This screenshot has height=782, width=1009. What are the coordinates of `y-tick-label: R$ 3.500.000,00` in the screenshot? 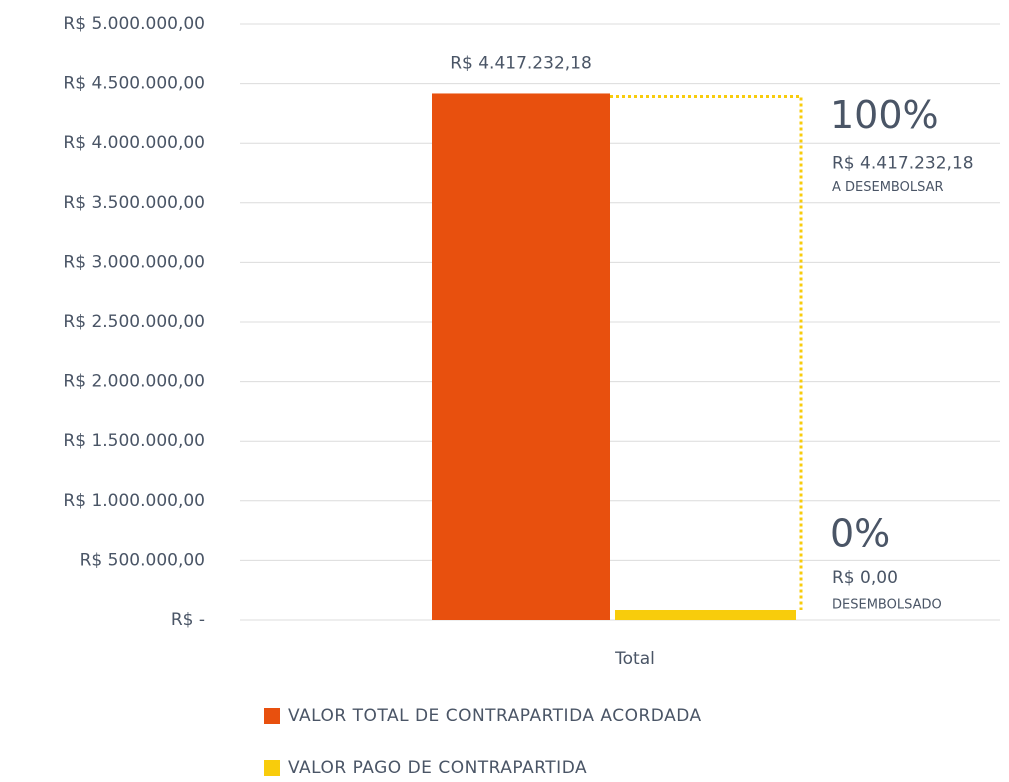 It's located at (134, 203).